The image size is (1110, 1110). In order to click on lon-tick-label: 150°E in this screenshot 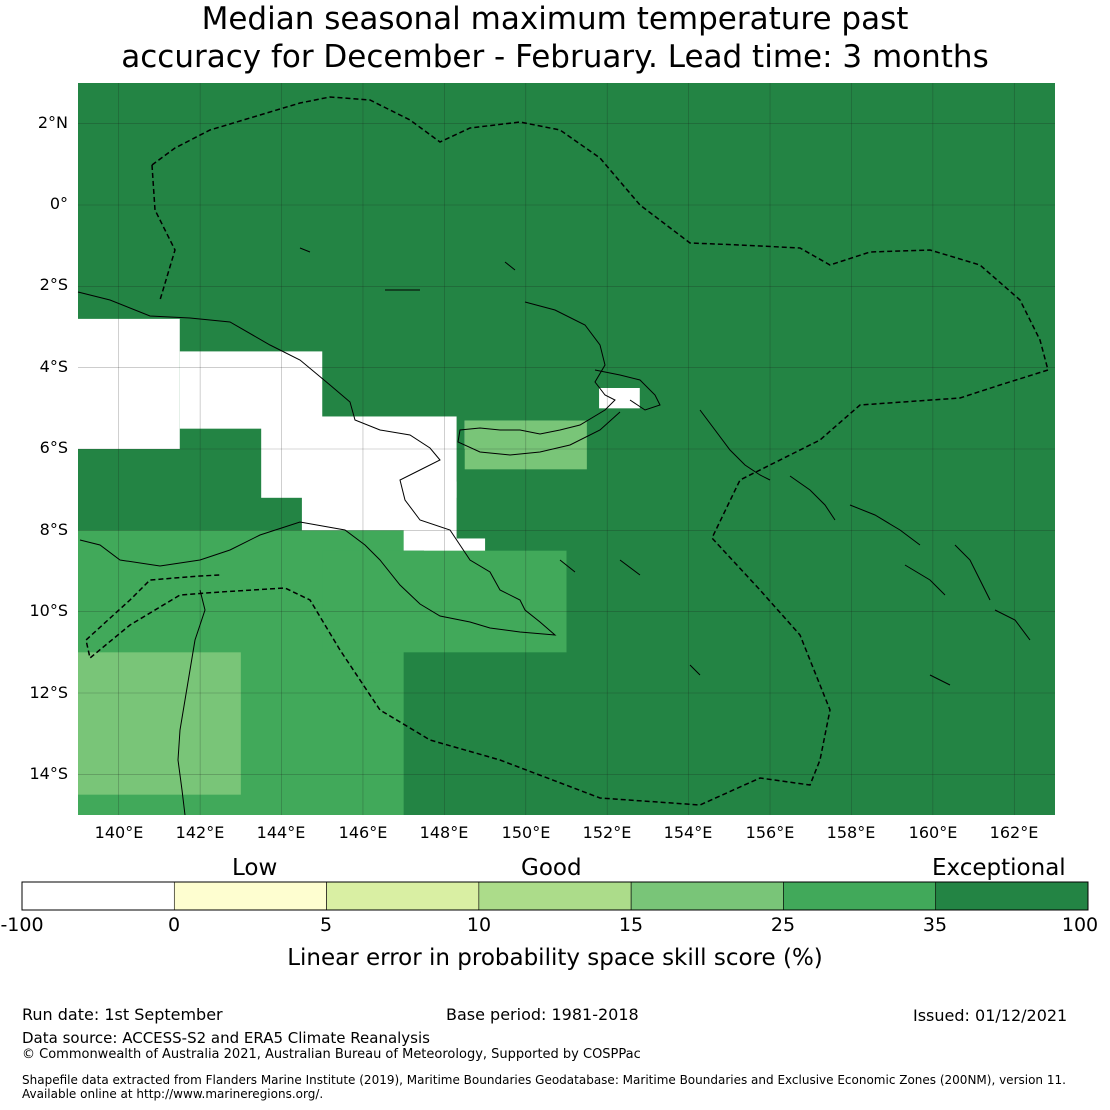, I will do `click(526, 832)`.